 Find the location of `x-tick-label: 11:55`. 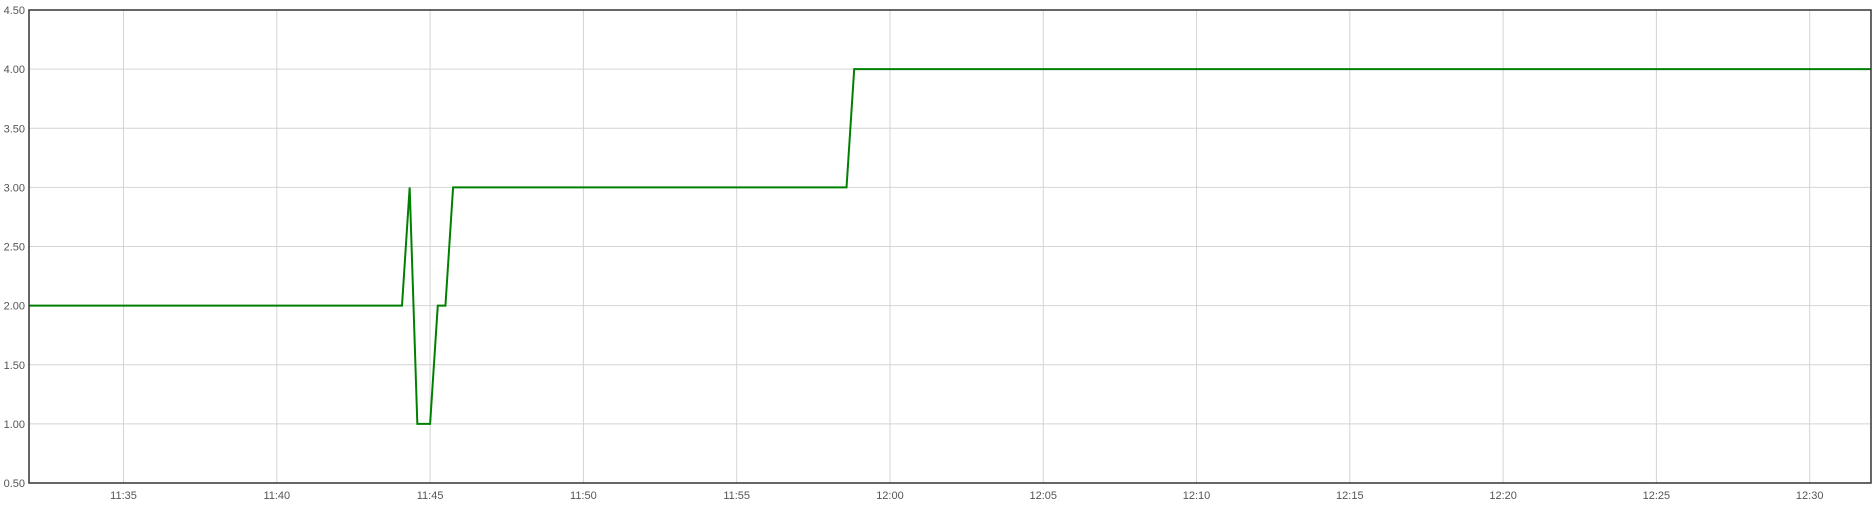

x-tick-label: 11:55 is located at coordinates (736, 496).